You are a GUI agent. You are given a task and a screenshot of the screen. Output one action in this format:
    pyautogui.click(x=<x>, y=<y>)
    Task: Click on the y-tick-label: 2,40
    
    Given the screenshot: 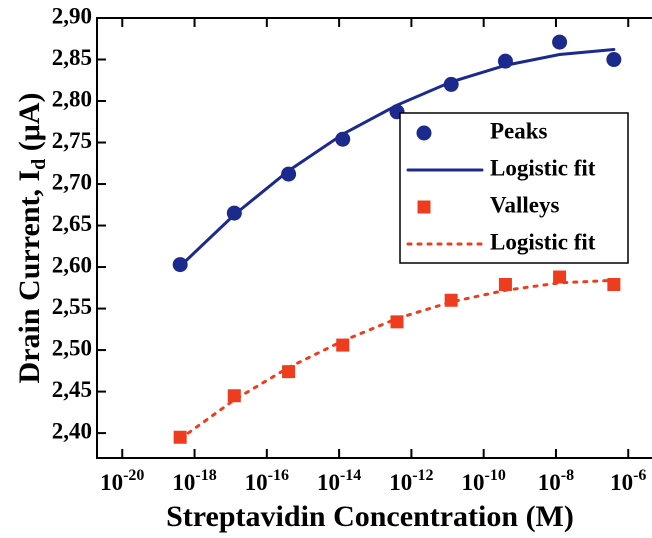 What is the action you would take?
    pyautogui.click(x=72, y=430)
    